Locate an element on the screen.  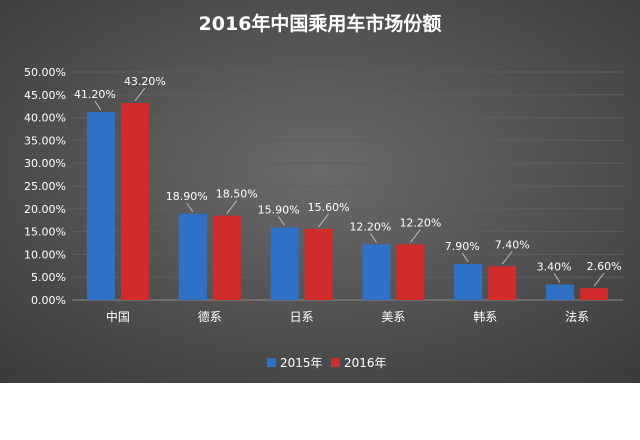
chart-title: 2016年中国乘用车市场份额 is located at coordinates (320, 23).